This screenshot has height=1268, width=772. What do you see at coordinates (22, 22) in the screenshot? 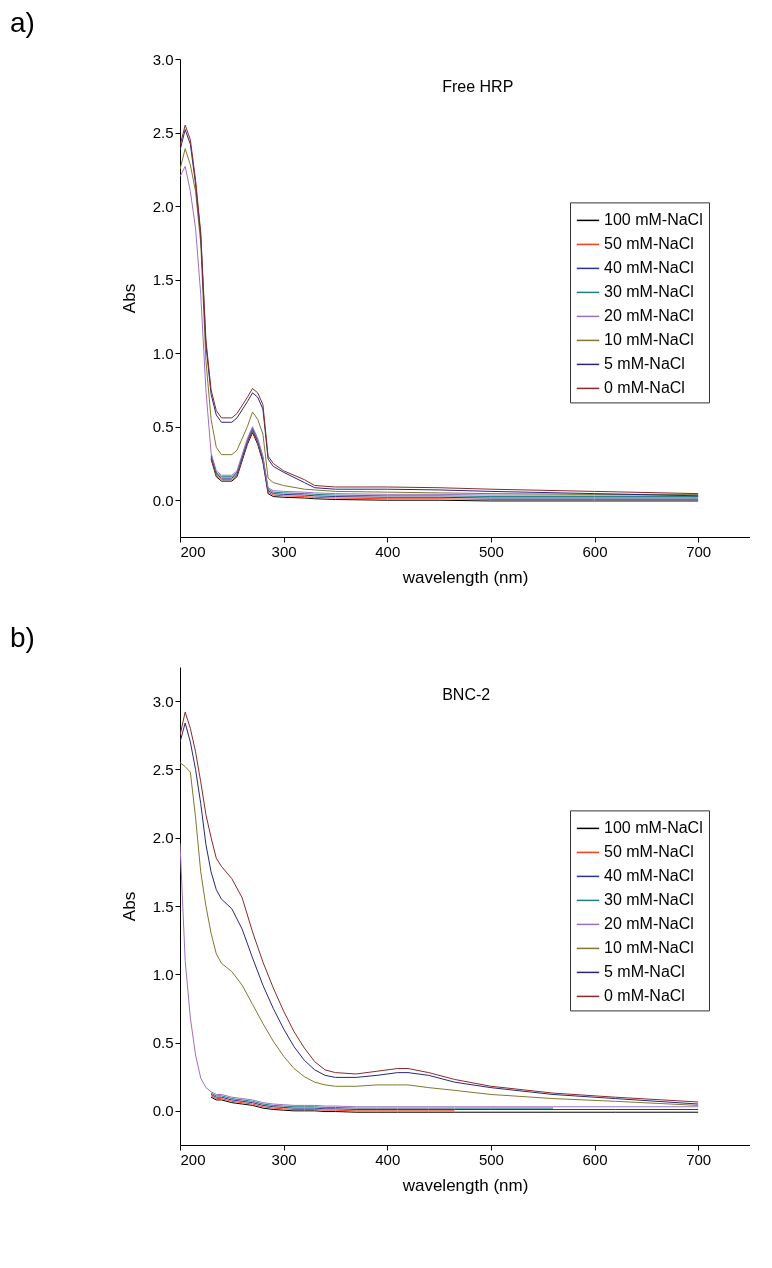
I see `chart-title: a)` at bounding box center [22, 22].